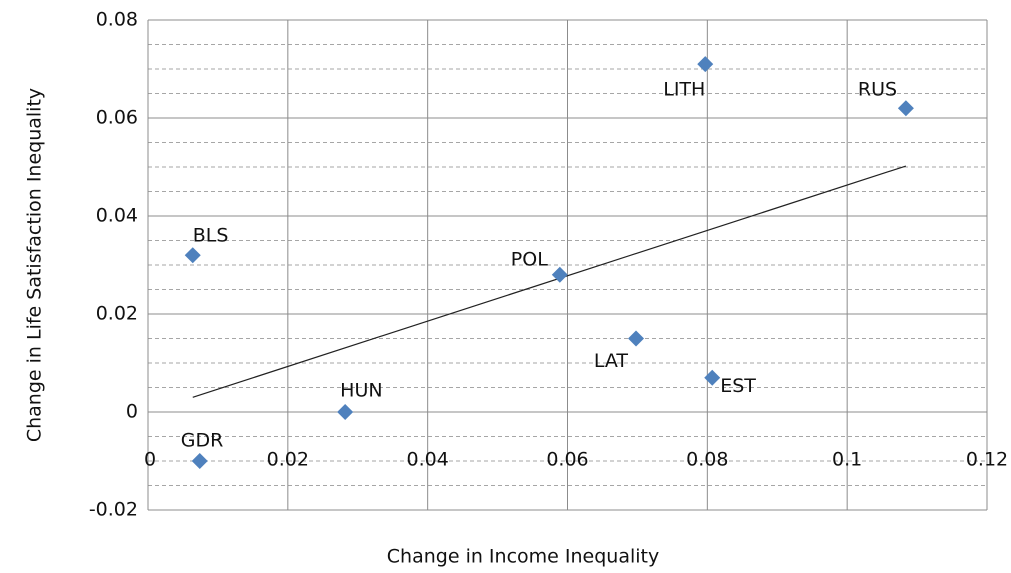  What do you see at coordinates (611, 361) in the screenshot?
I see `point-label: LAT` at bounding box center [611, 361].